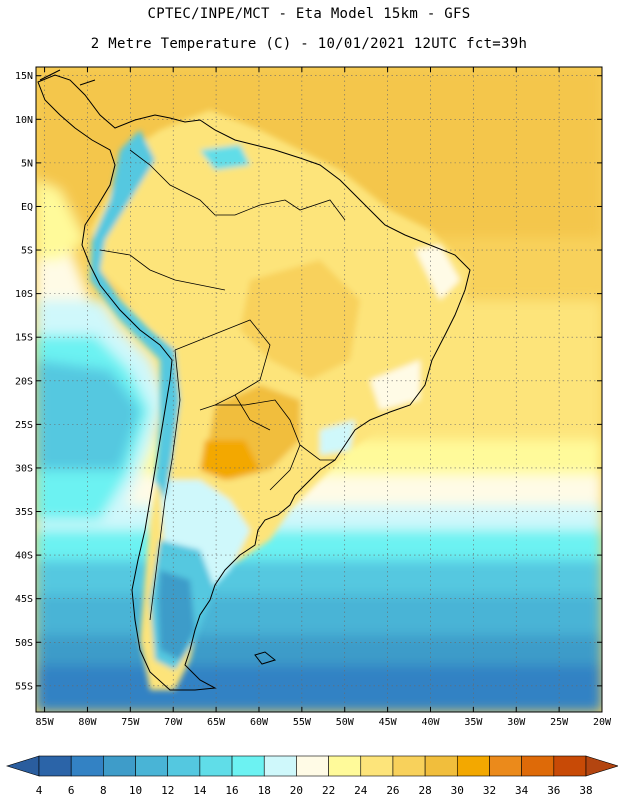  I want to click on colorbar-label: 30, so click(457, 790).